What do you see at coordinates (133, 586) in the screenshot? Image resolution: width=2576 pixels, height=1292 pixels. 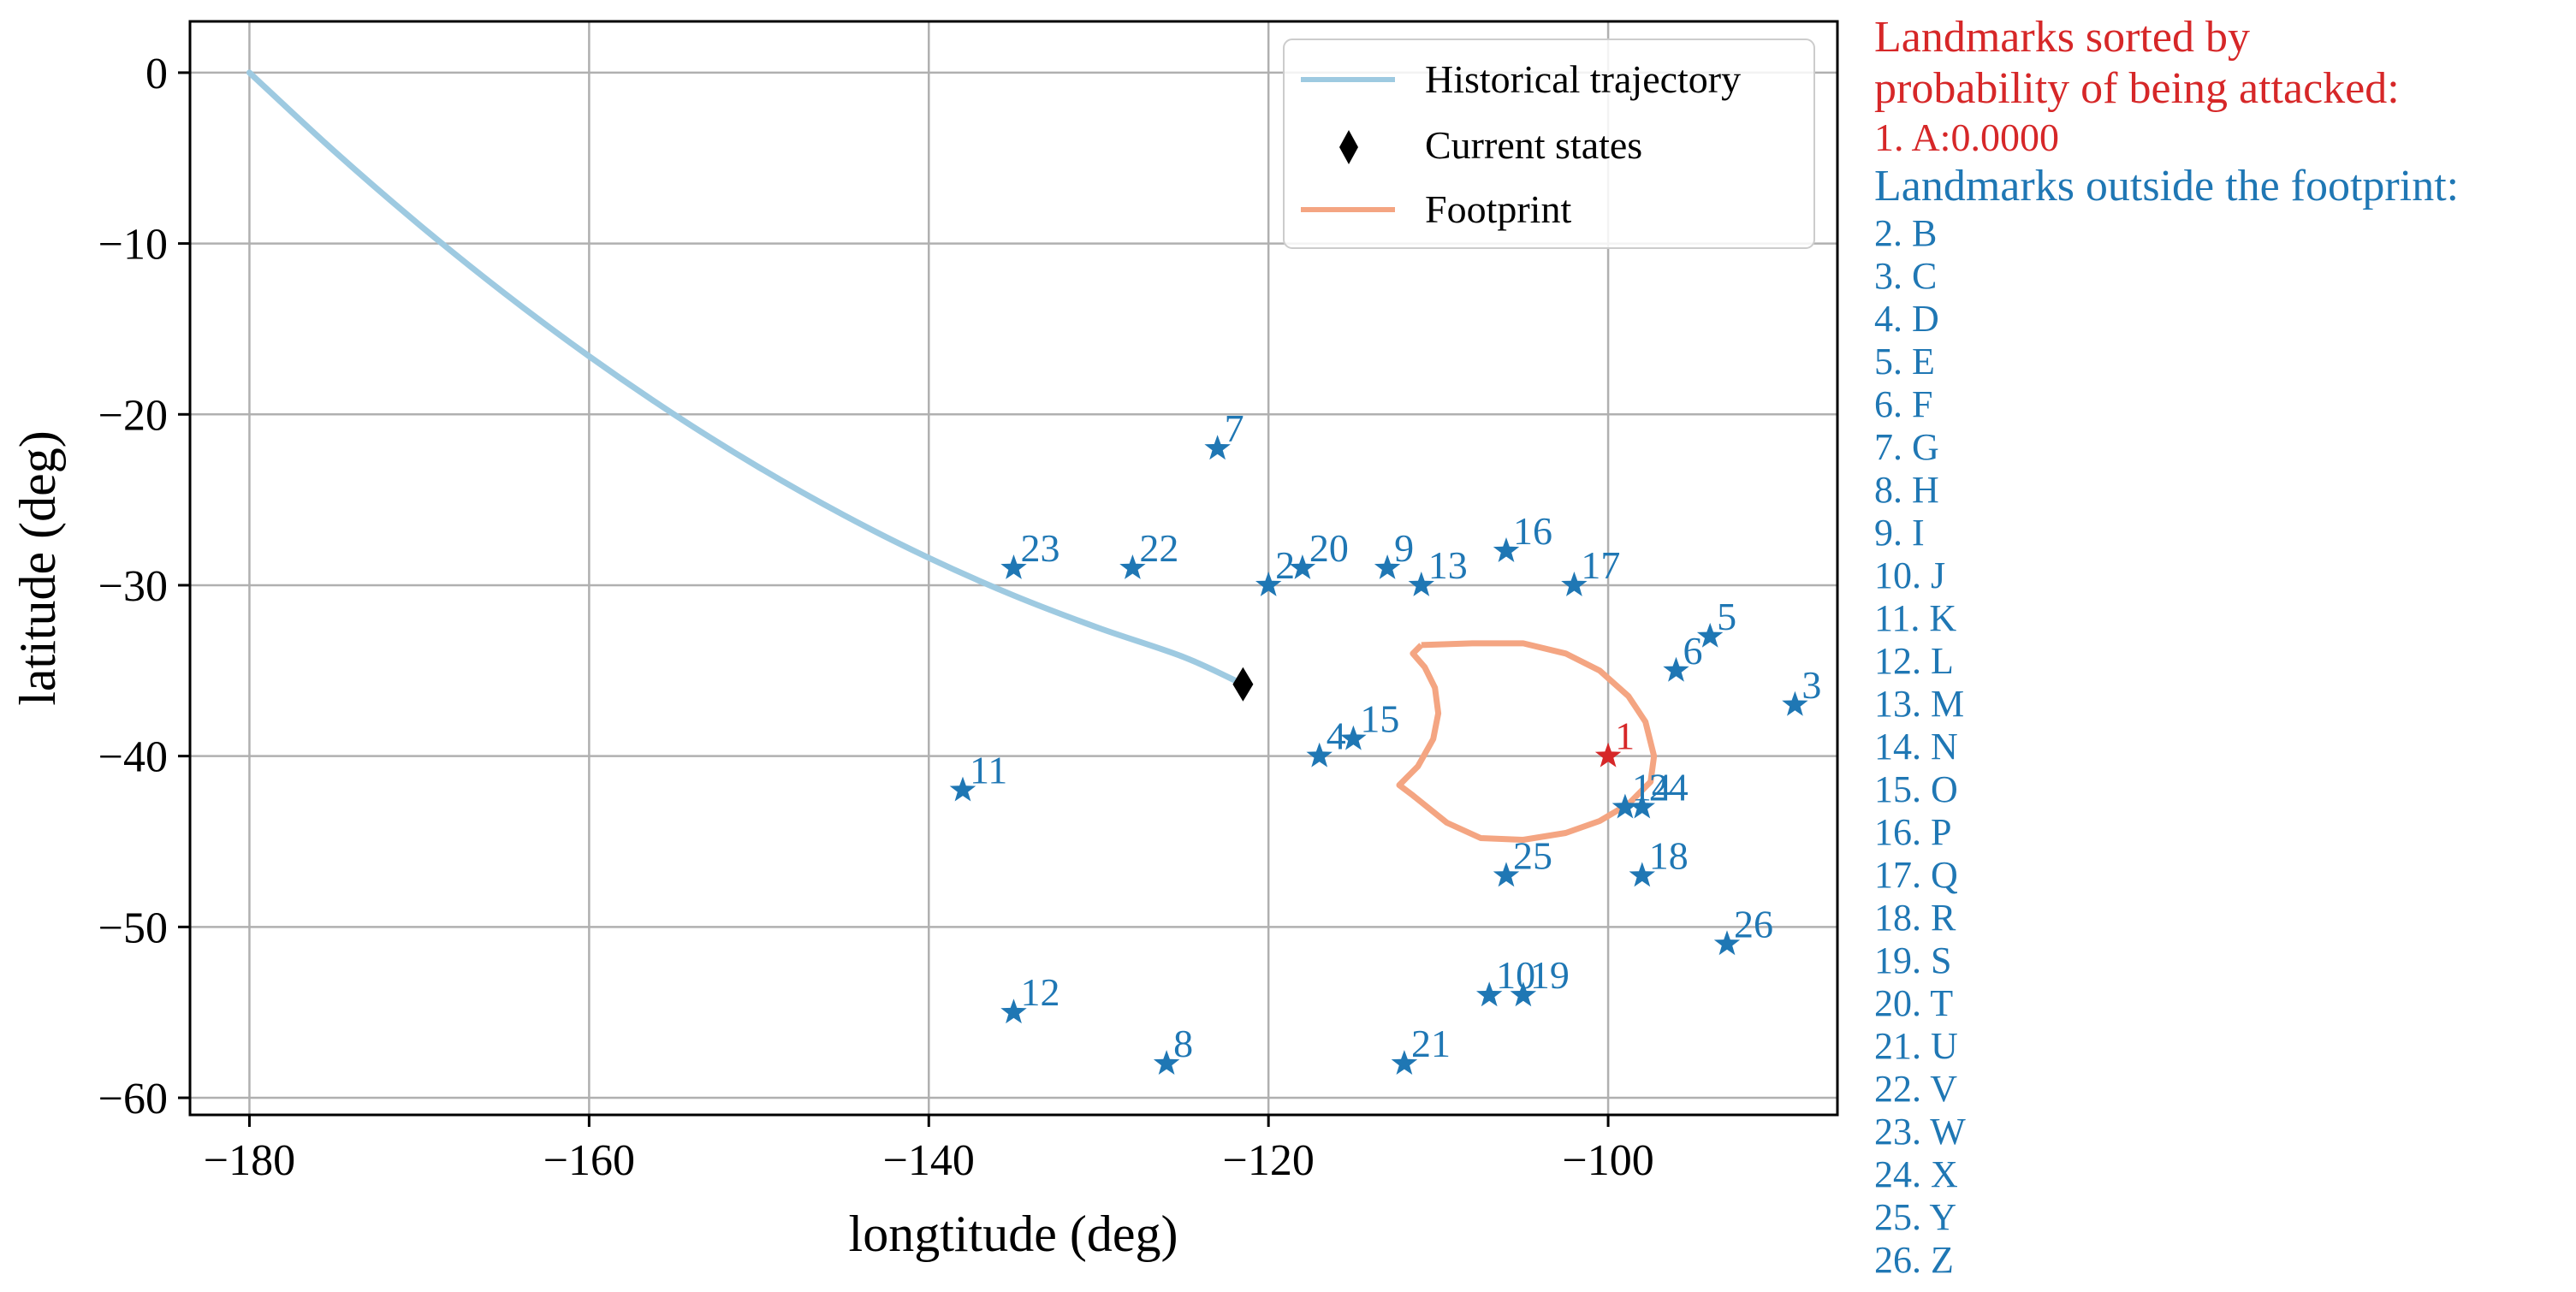 I see `y-tick-label: −30` at bounding box center [133, 586].